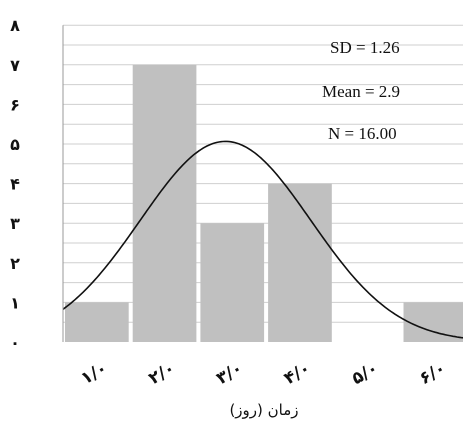  What do you see at coordinates (15, 144) in the screenshot?
I see `y-tick-label: ۵` at bounding box center [15, 144].